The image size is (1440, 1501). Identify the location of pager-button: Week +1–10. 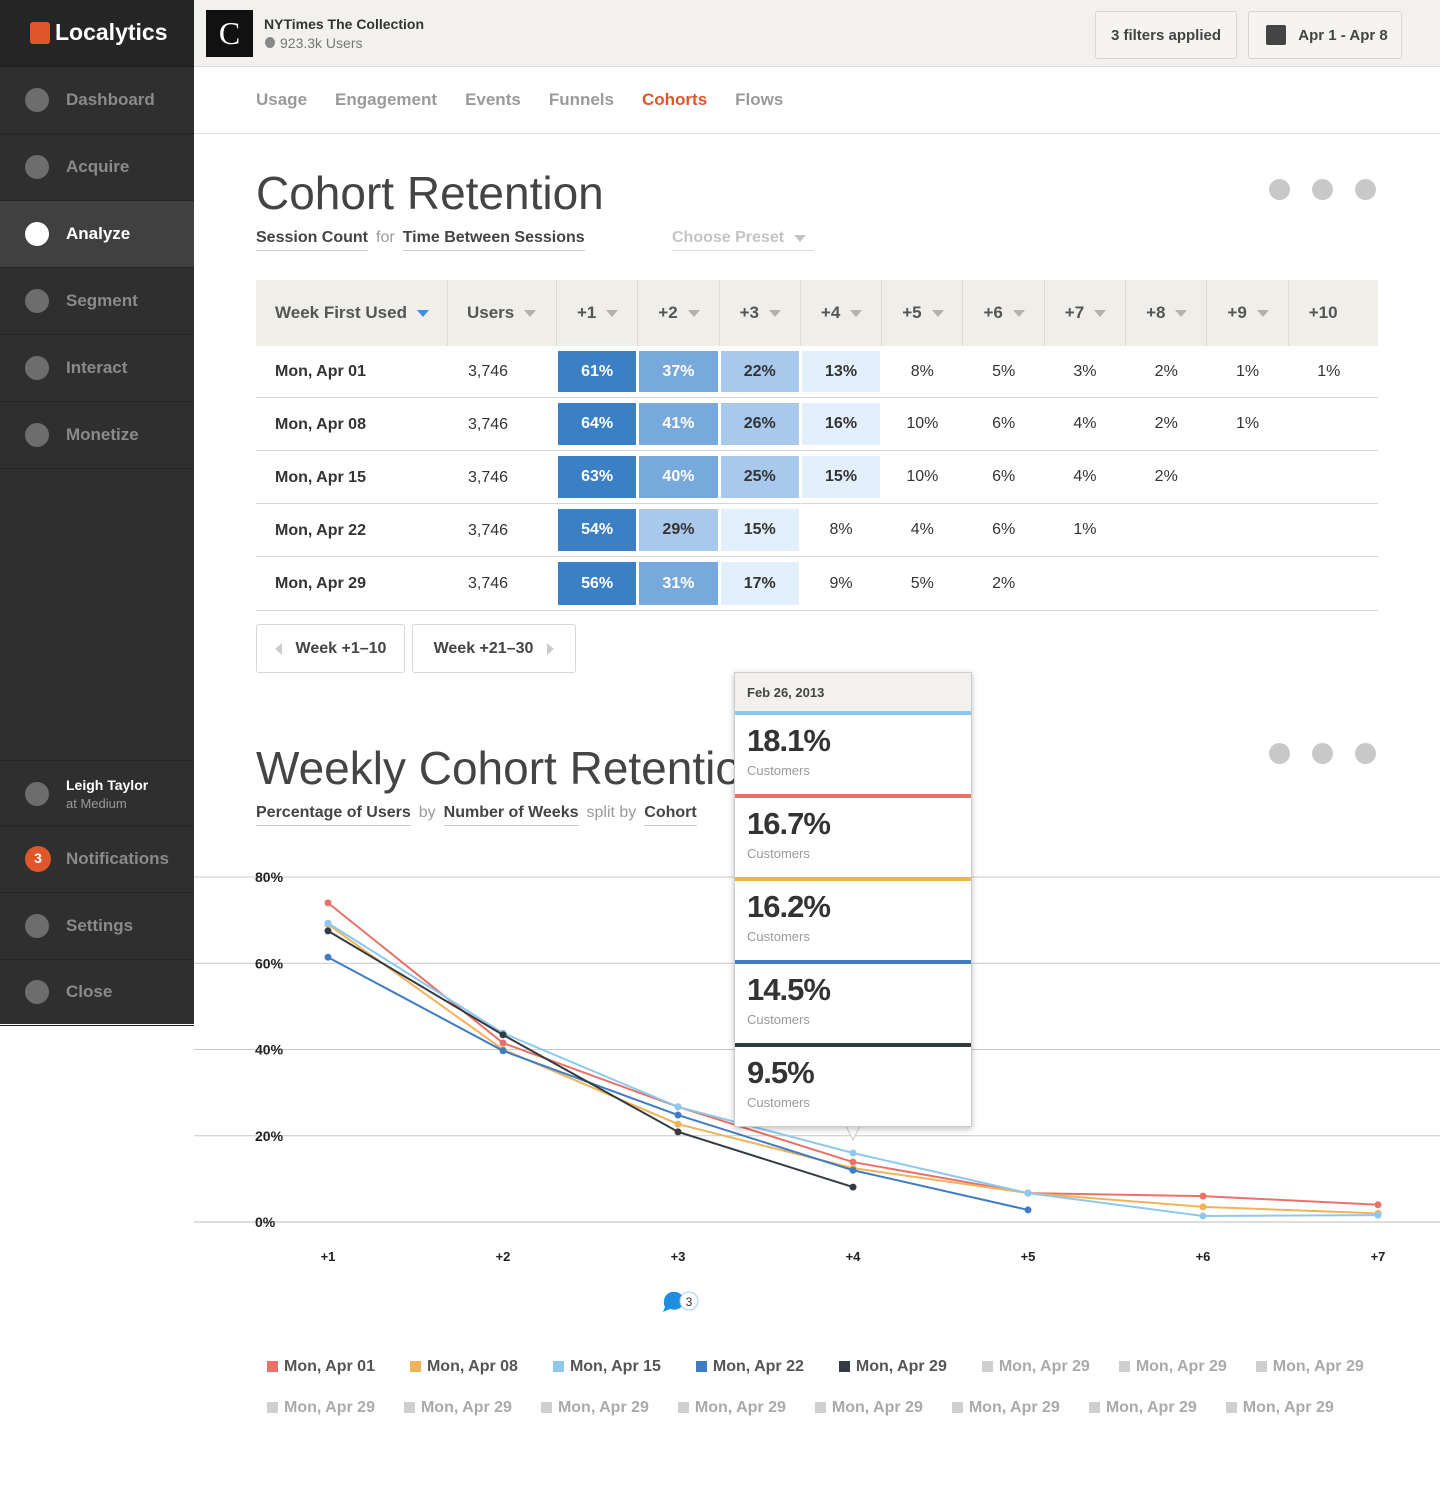
(330, 648).